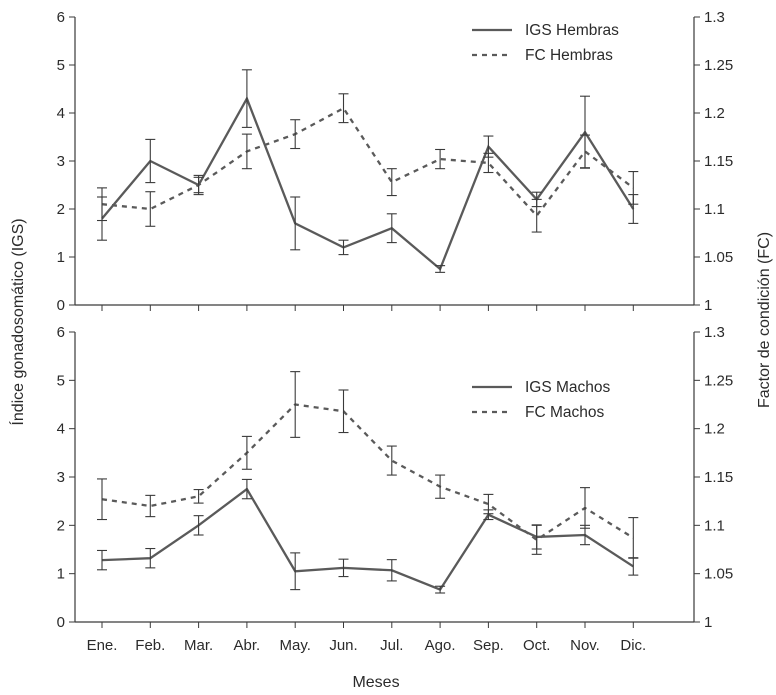  I want to click on legend-label: IGS Hembras, so click(572, 30).